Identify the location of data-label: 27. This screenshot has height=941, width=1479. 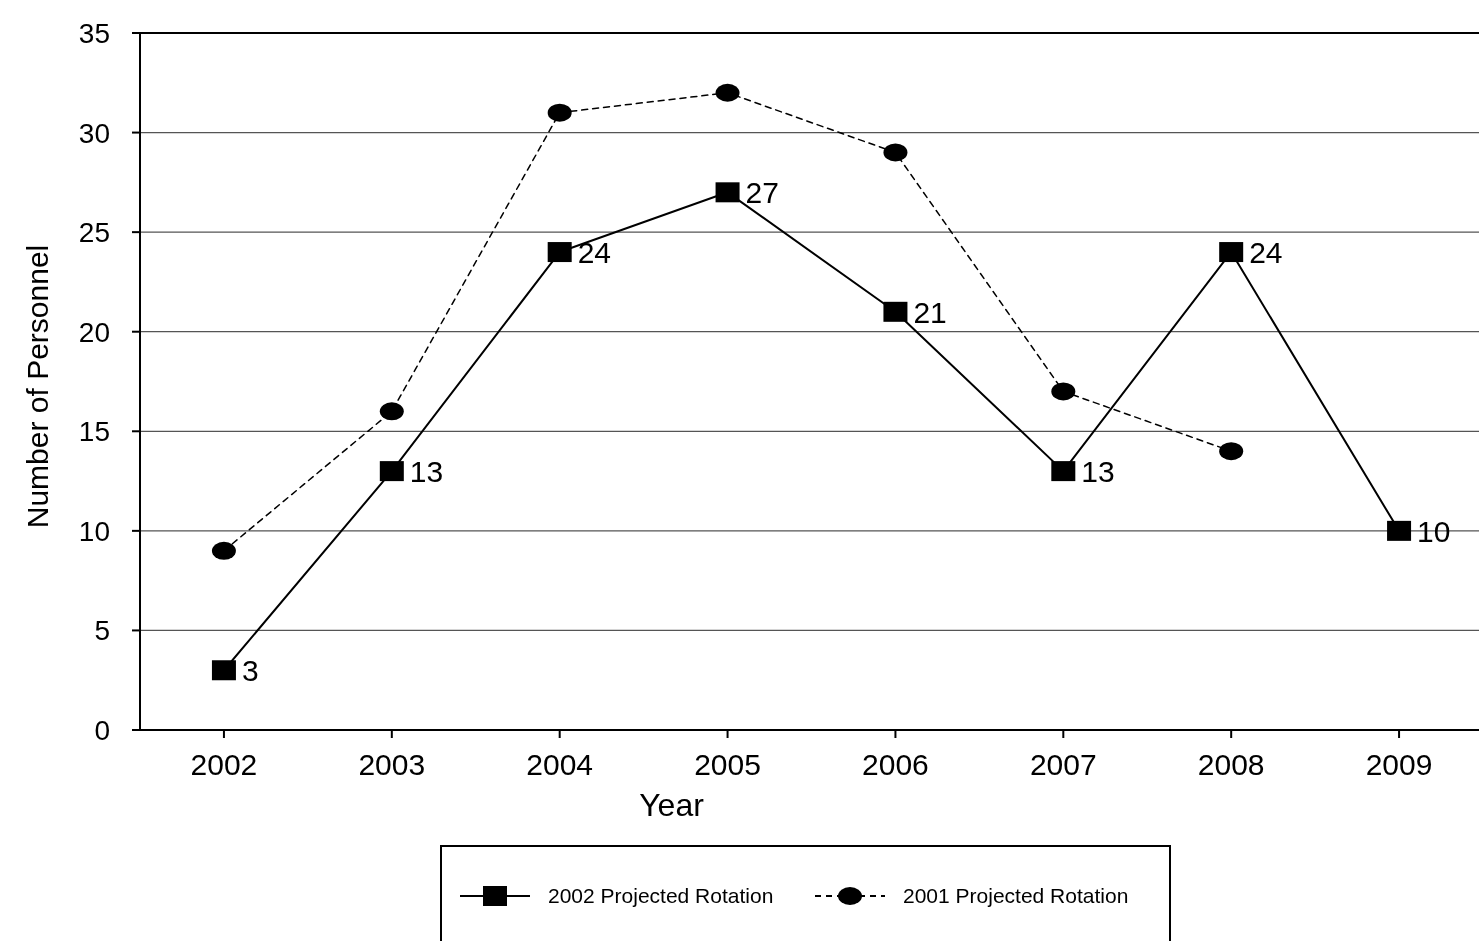
(762, 193).